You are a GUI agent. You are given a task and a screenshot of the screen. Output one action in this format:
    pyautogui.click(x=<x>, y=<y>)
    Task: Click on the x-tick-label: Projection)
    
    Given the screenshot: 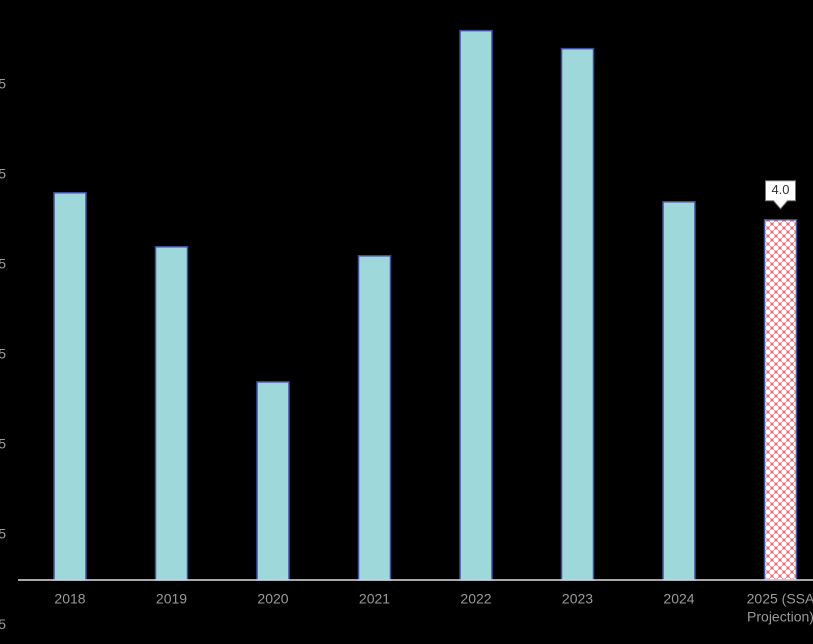 What is the action you would take?
    pyautogui.click(x=780, y=617)
    